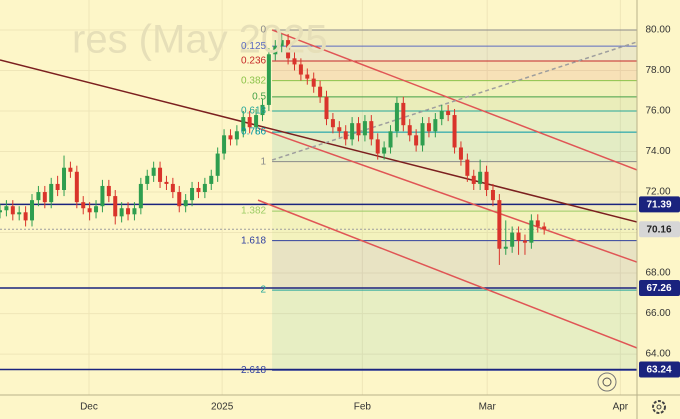  I want to click on y-tick-label: 74.00, so click(657, 151).